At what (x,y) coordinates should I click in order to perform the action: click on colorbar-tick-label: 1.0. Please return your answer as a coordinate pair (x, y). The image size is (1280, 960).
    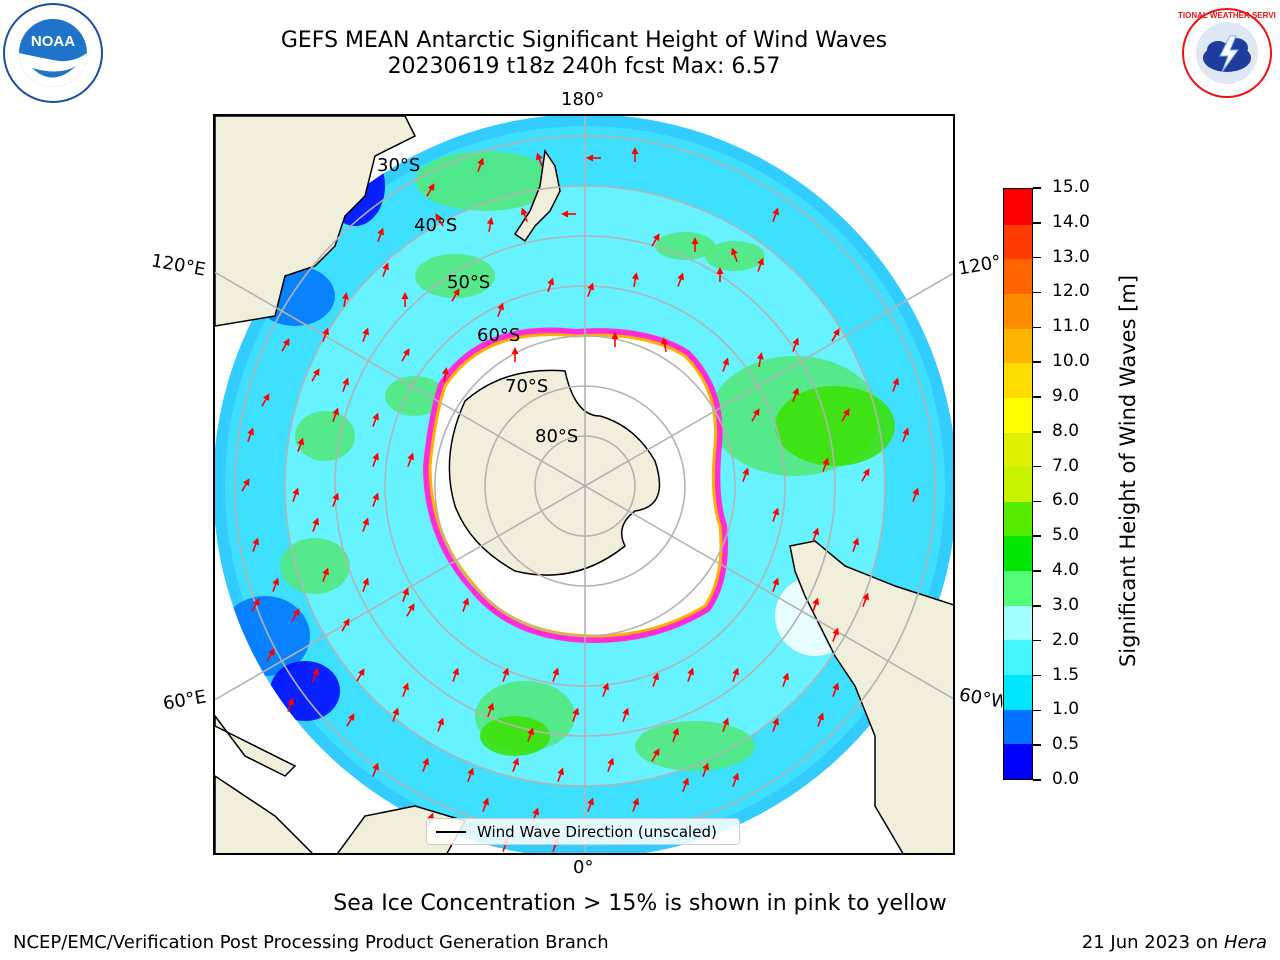
    Looking at the image, I should click on (1066, 709).